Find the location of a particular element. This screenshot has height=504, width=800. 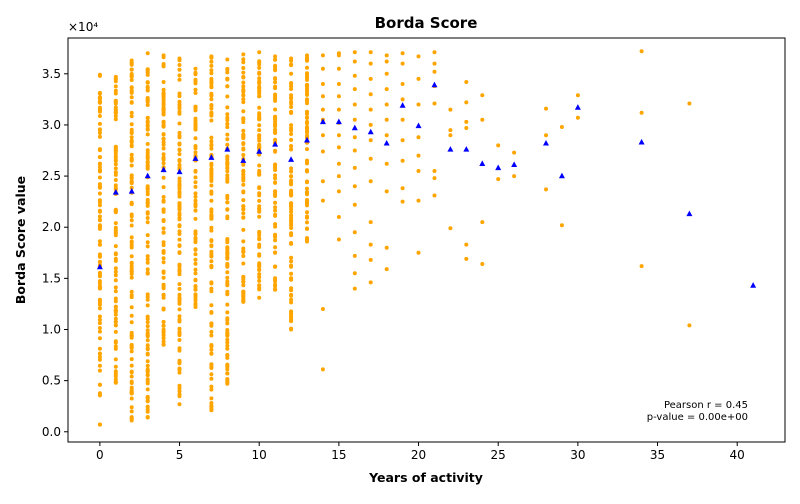

x-axis-label: Years of activity is located at coordinates (425, 477).